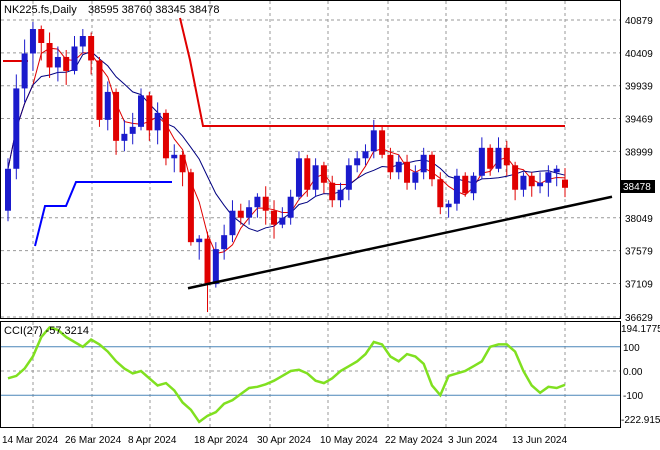  What do you see at coordinates (639, 54) in the screenshot?
I see `price-tick-label: 40409` at bounding box center [639, 54].